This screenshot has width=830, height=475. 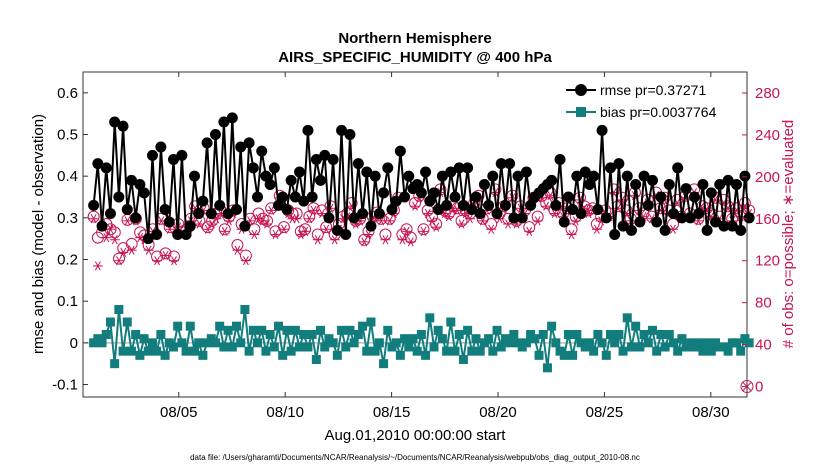 What do you see at coordinates (67, 301) in the screenshot?
I see `y-tick-label: 0.1` at bounding box center [67, 301].